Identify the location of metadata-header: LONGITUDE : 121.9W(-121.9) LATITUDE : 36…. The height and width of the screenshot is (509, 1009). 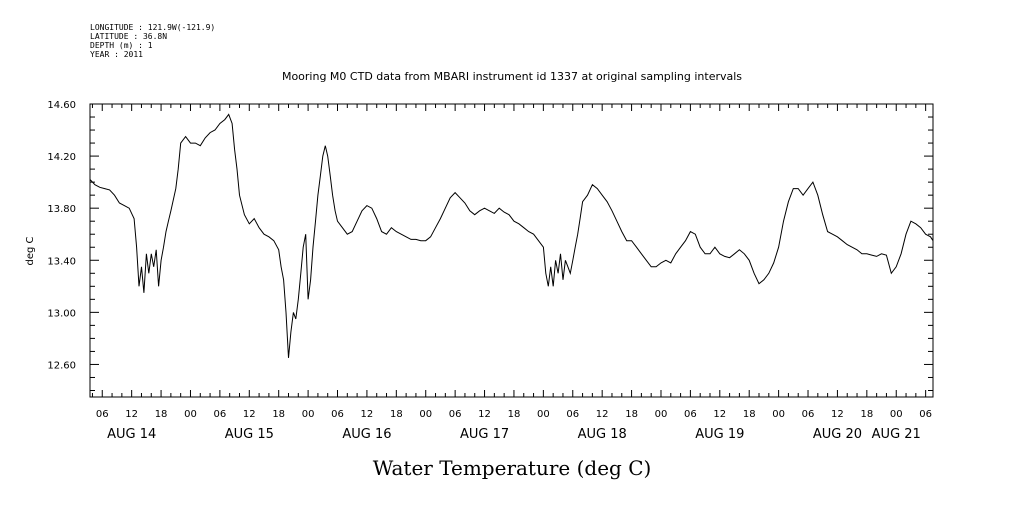
(152, 41).